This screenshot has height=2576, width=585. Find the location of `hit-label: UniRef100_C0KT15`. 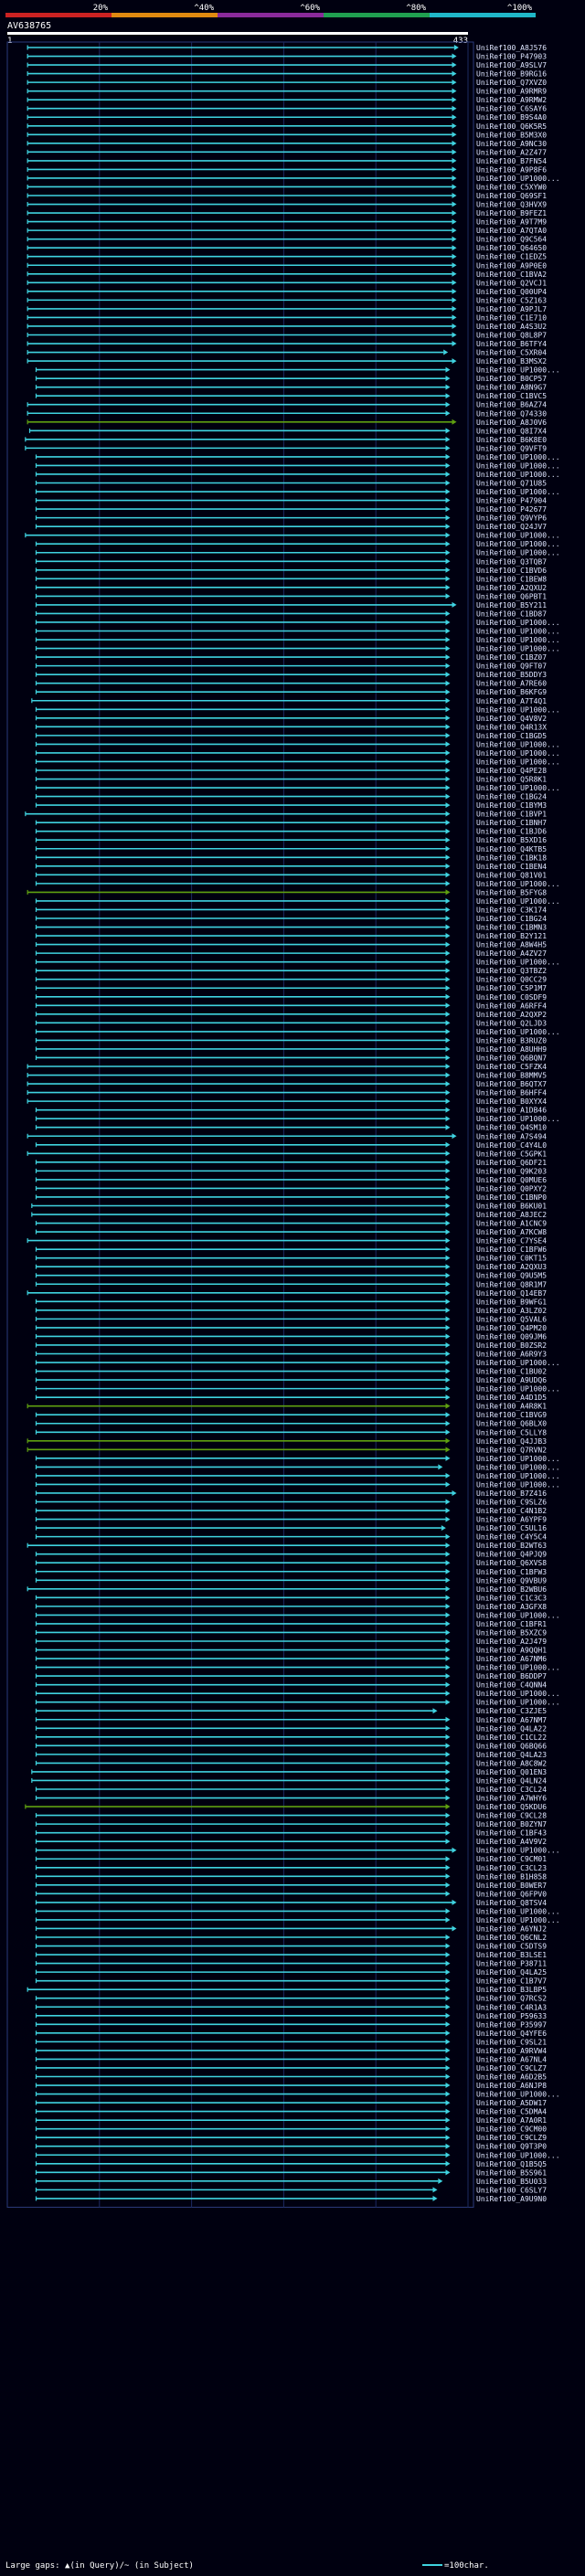

hit-label: UniRef100_C0KT15 is located at coordinates (512, 1259).